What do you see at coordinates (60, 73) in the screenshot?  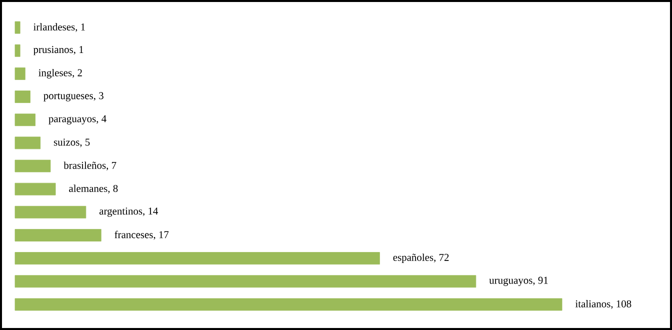 I see `data-label: ingleses, 2` at bounding box center [60, 73].